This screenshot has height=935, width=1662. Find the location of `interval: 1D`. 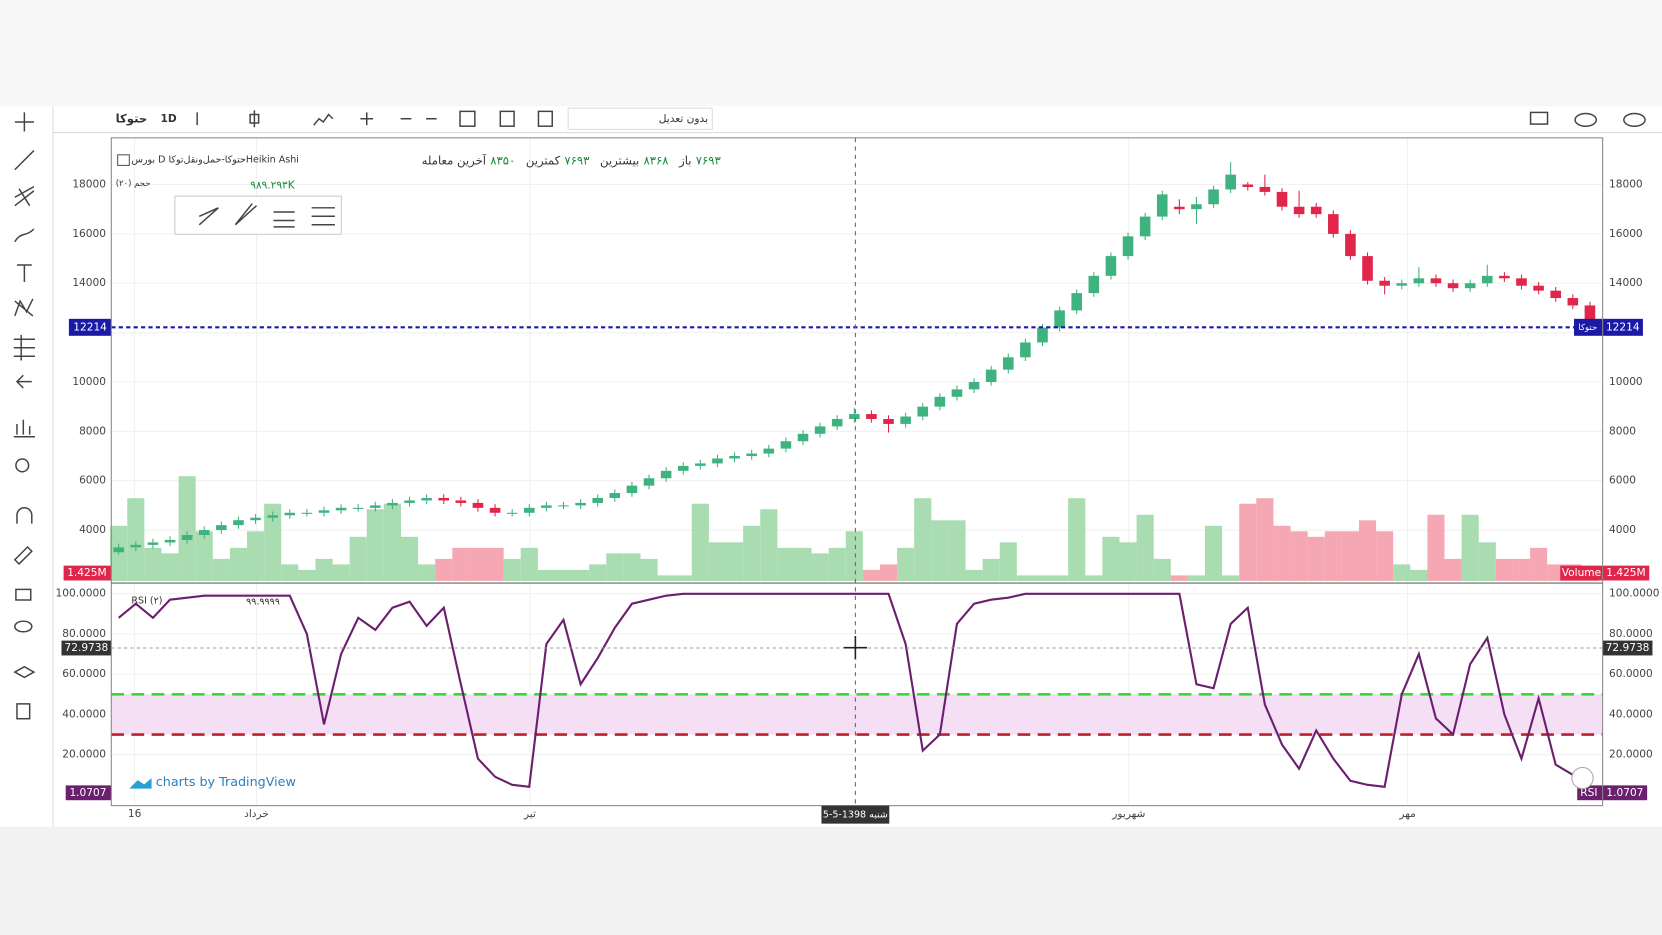

interval: 1D is located at coordinates (168, 119).